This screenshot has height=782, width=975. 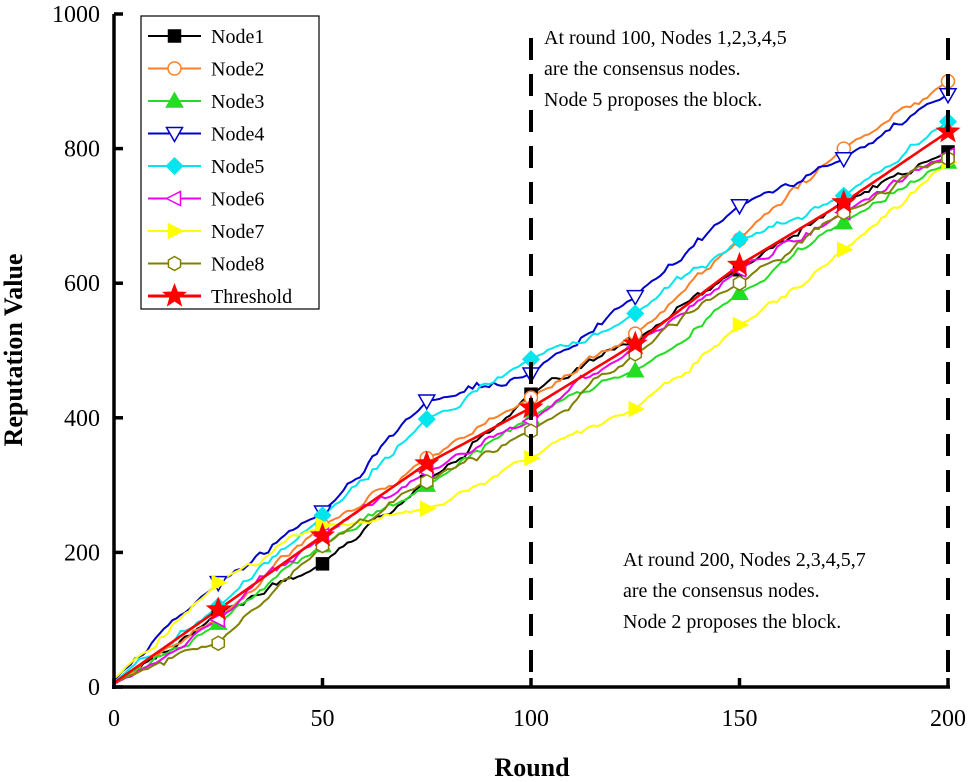 I want to click on legend-item-node4: Node4, so click(x=206, y=135).